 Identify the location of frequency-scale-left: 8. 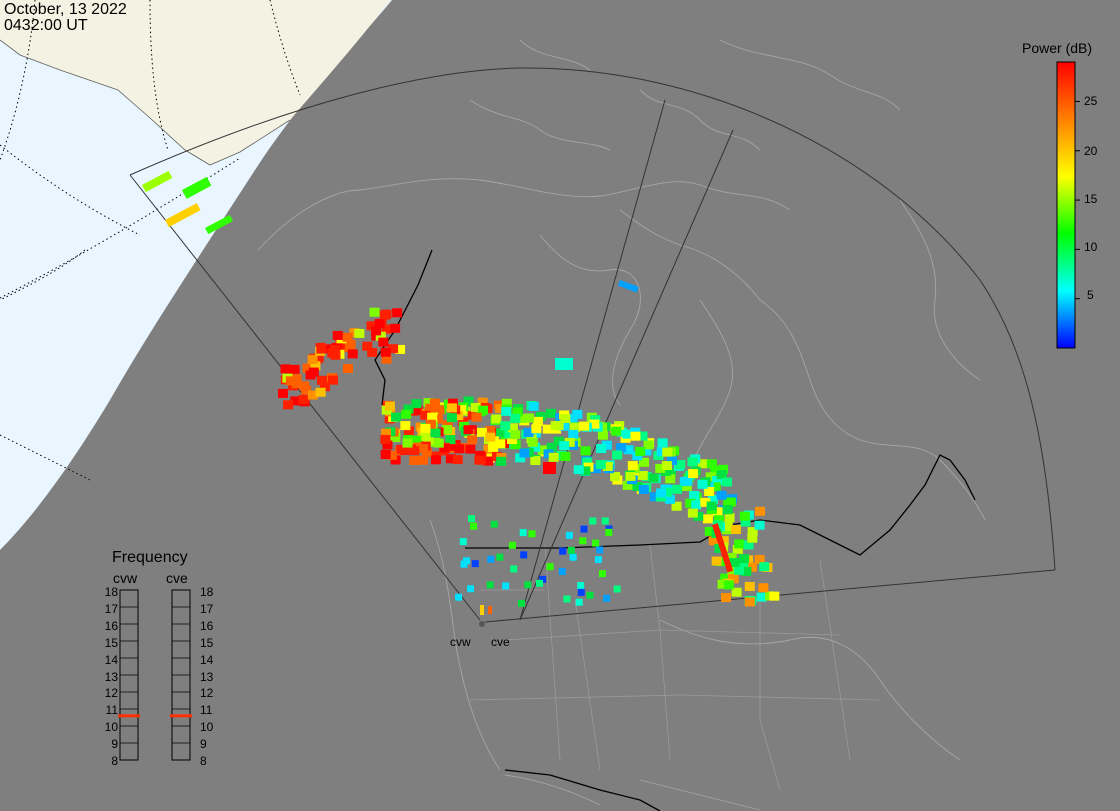
(114, 761).